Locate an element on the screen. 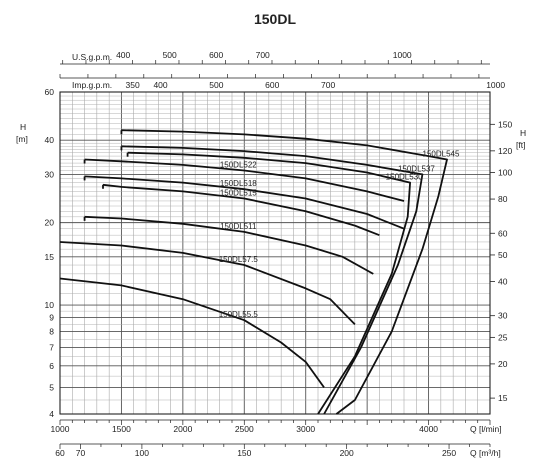 This screenshot has width=550, height=464. right-axis-tick-label: 150 is located at coordinates (505, 124).